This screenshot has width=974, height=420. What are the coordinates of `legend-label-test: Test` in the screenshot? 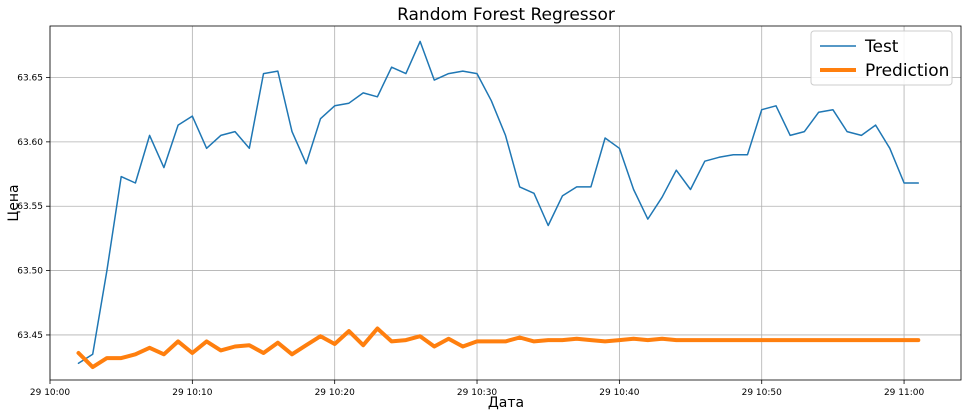 It's located at (881, 47).